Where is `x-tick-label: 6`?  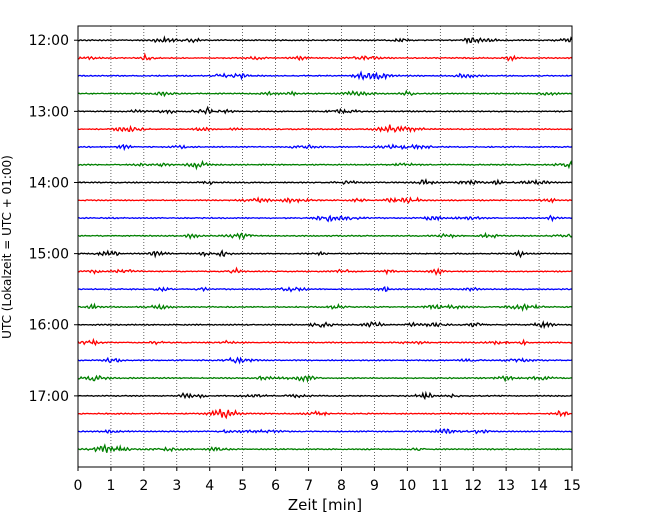
x-tick-label: 6 is located at coordinates (275, 486).